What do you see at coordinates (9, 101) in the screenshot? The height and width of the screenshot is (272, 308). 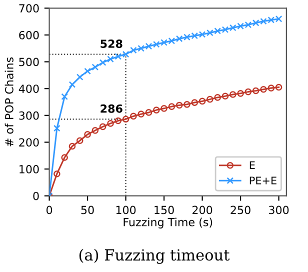 I see `y-axis-title: # of POP Chains` at bounding box center [9, 101].